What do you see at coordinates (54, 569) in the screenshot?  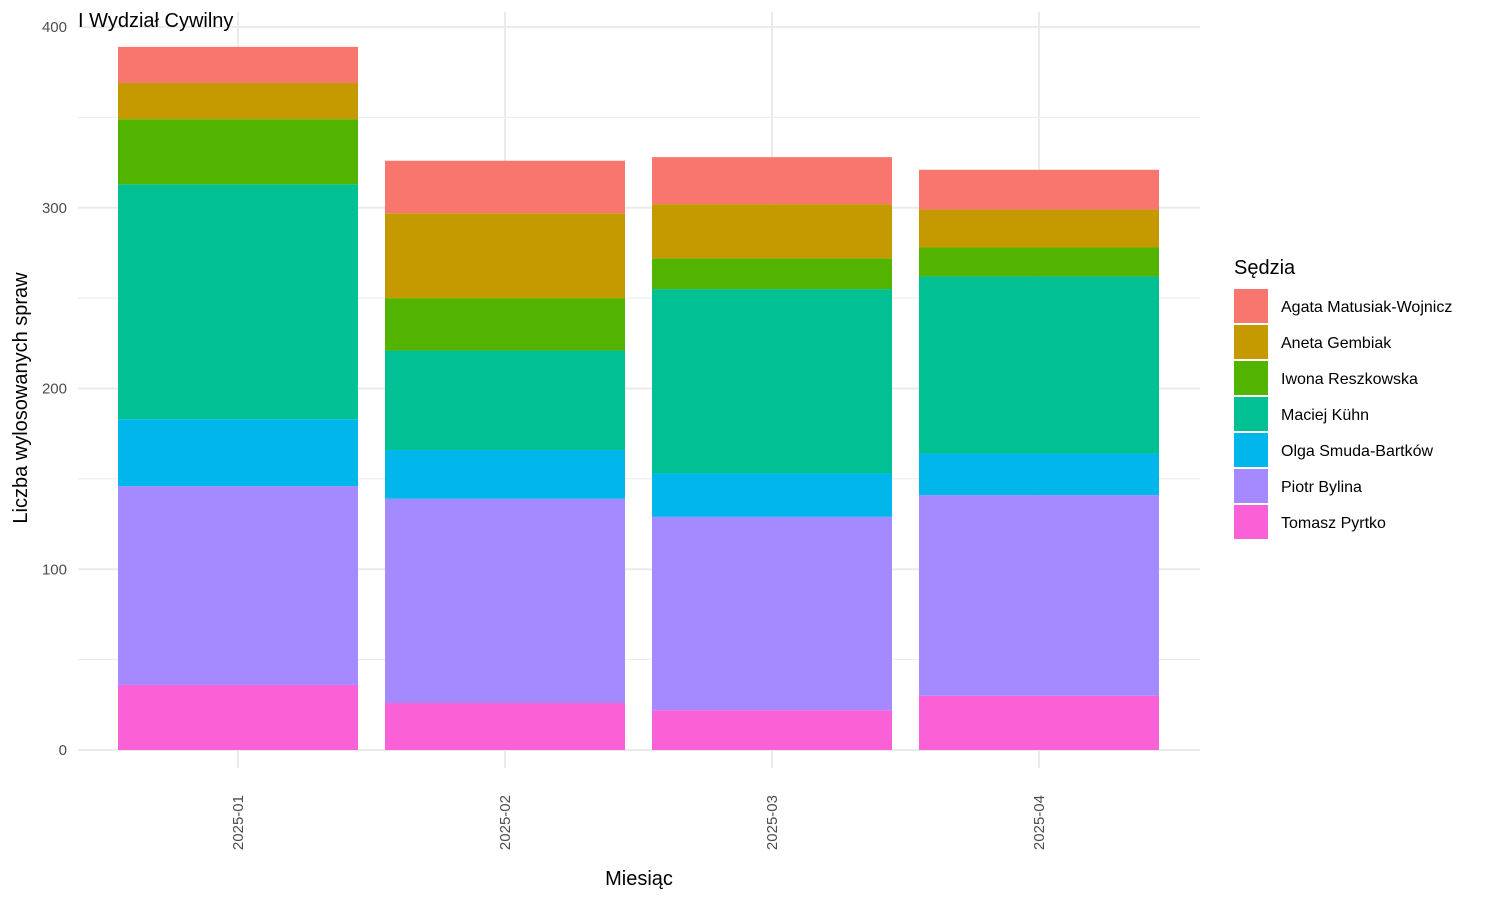 I see `y-tick-label: 100` at bounding box center [54, 569].